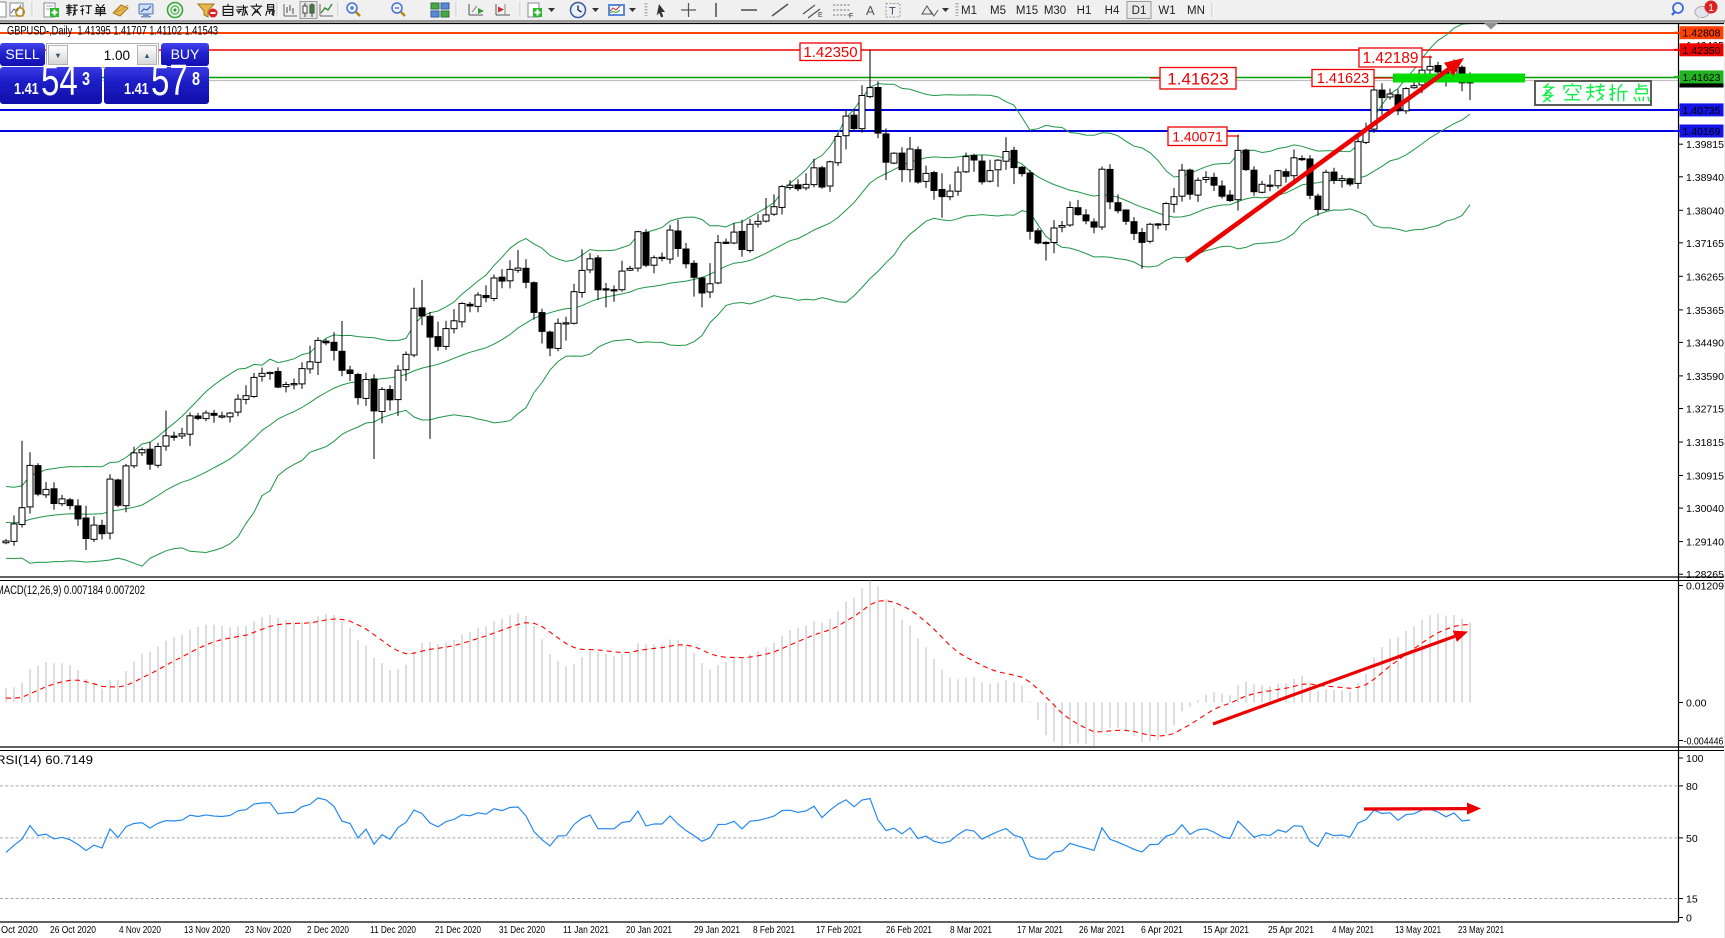  Describe the element at coordinates (717, 930) in the screenshot. I see `svg-text: 29 Jan 2021` at that location.